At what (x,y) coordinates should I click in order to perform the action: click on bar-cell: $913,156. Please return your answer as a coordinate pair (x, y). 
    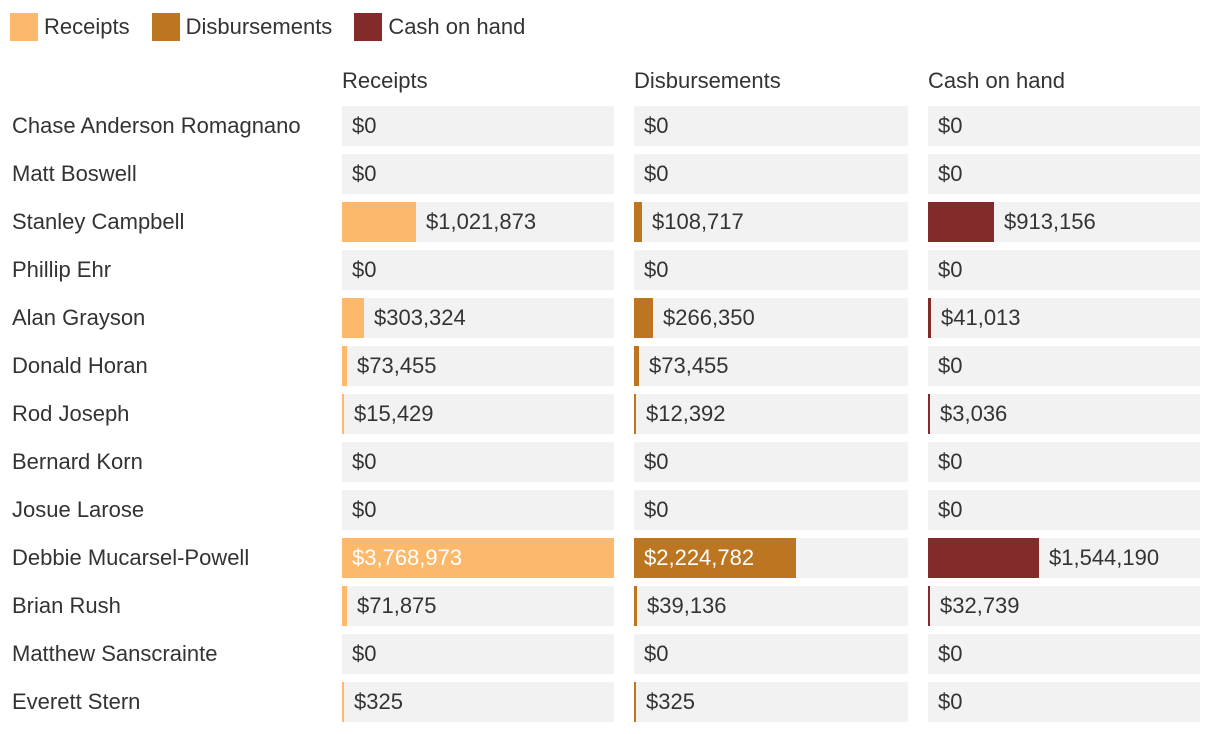
    Looking at the image, I should click on (1064, 222).